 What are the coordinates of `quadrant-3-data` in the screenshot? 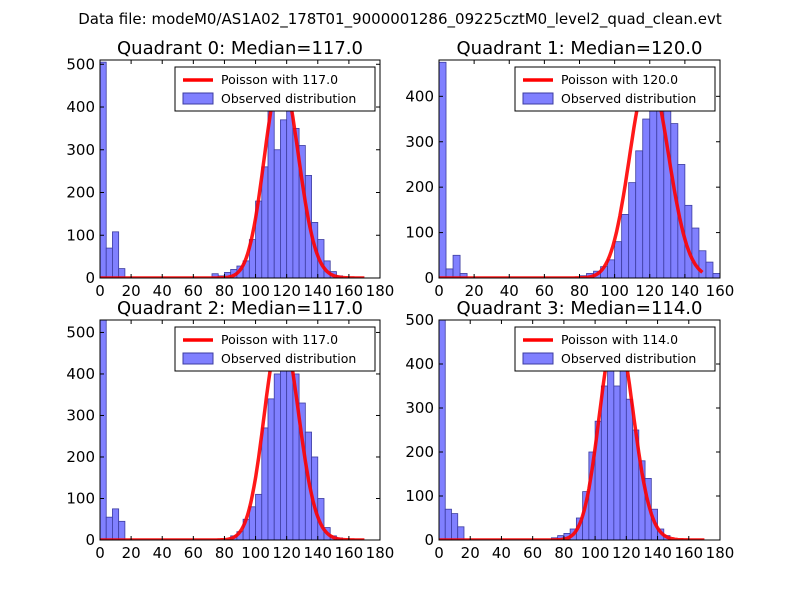 It's located at (572, 430).